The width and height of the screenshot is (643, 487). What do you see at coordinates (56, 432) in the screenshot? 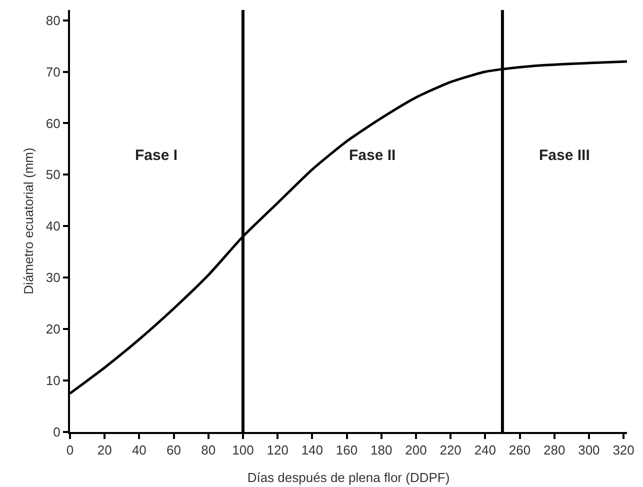
I see `y-tick-label: 0` at bounding box center [56, 432].